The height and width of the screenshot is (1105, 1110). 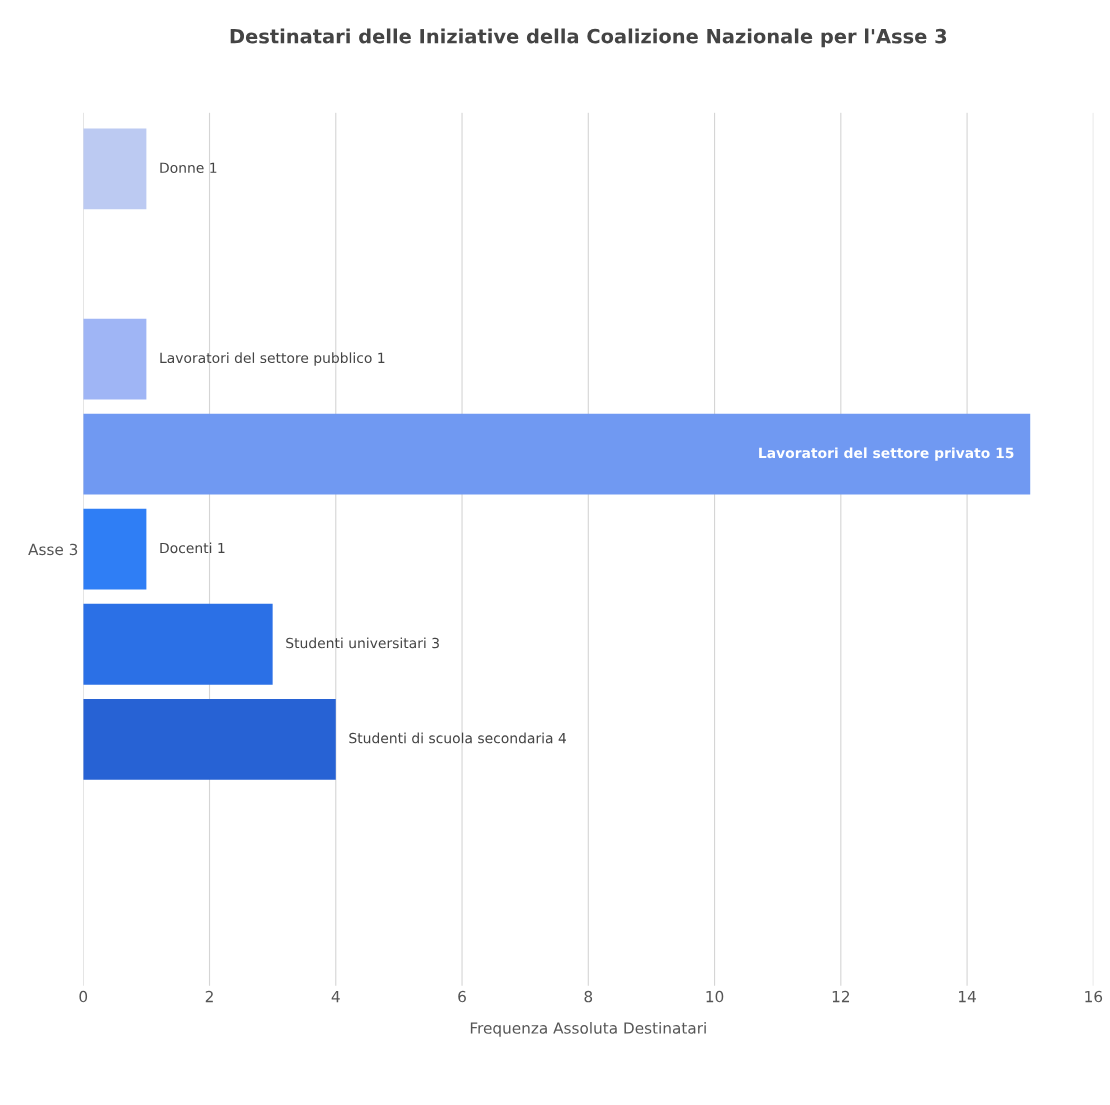 I want to click on data-label: Lavoratori del settore pubblico 1, so click(x=272, y=359).